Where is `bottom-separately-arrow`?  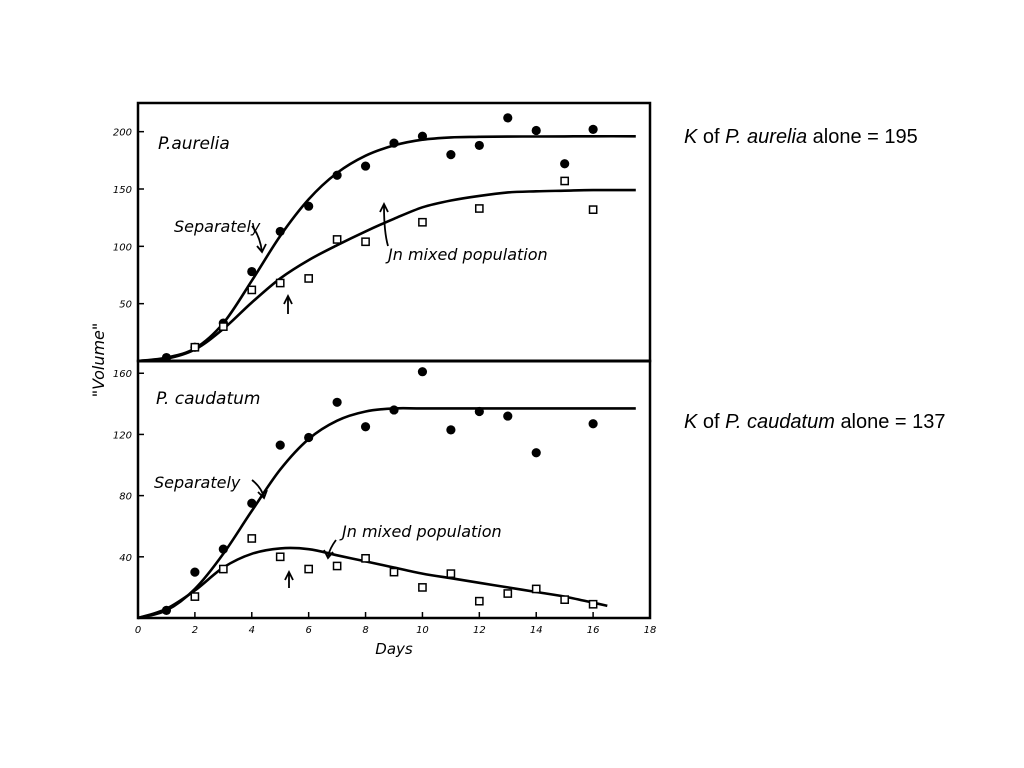 bottom-separately-arrow is located at coordinates (259, 489).